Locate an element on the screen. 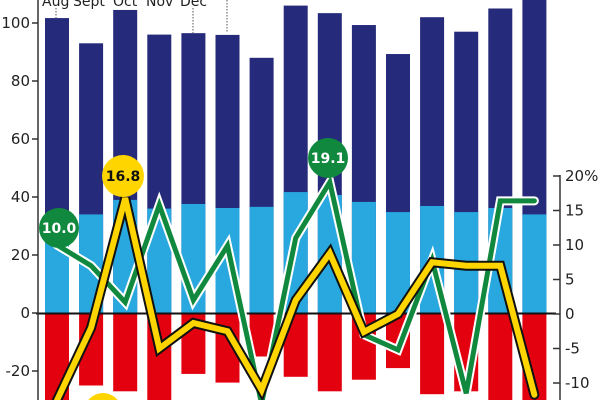 This screenshot has width=600, height=400. left-tick-label: -20 is located at coordinates (18, 371).